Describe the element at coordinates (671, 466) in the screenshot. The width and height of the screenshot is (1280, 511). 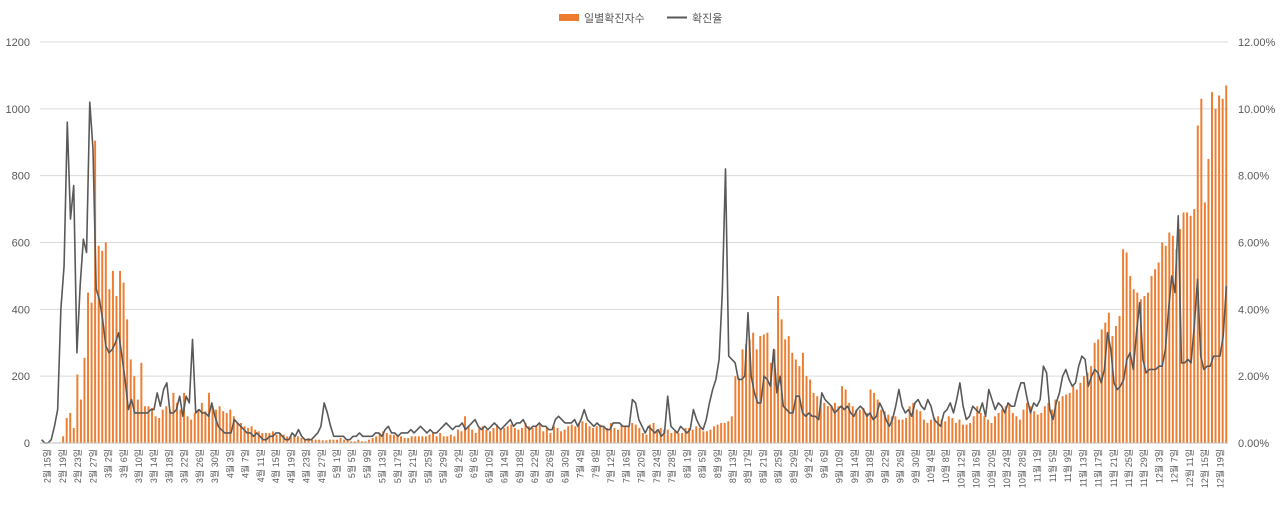
I see `x-tick-label: 7월 28일` at that location.